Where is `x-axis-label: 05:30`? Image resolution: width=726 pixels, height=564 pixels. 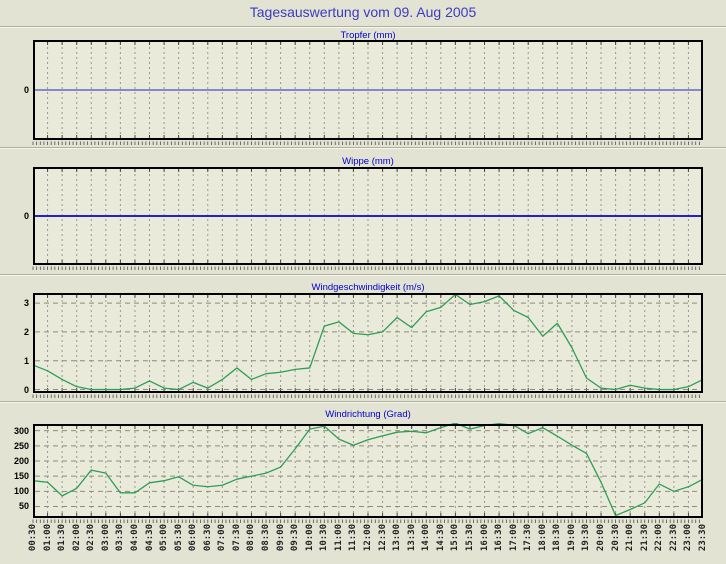
x-axis-label: 05:30 is located at coordinates (178, 538).